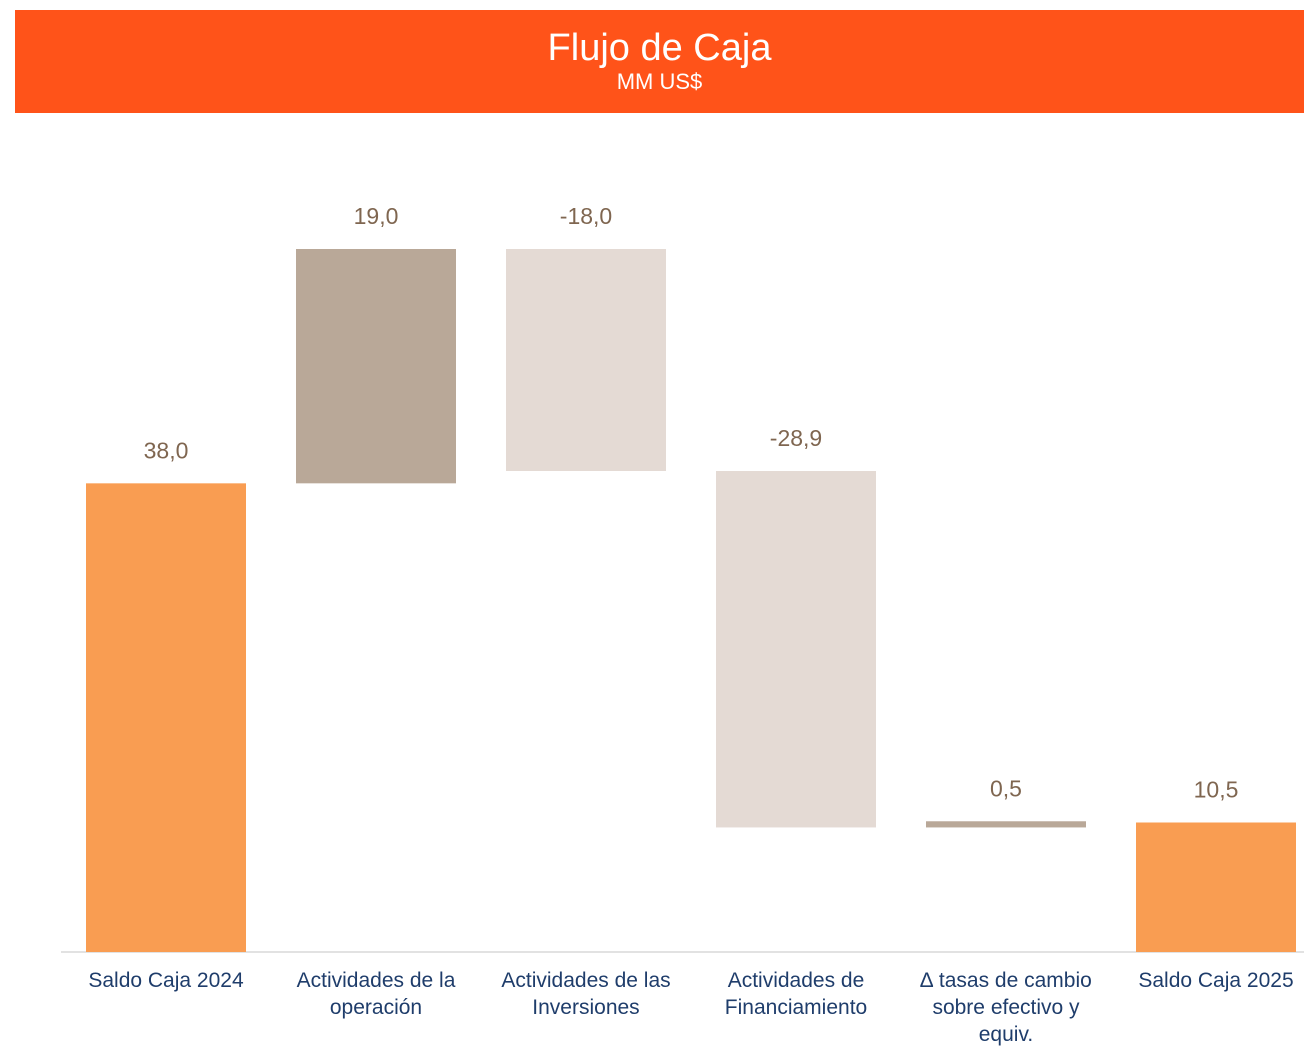 Image resolution: width=1304 pixels, height=1049 pixels. Describe the element at coordinates (659, 48) in the screenshot. I see `chart-title: Flujo de Caja` at that location.